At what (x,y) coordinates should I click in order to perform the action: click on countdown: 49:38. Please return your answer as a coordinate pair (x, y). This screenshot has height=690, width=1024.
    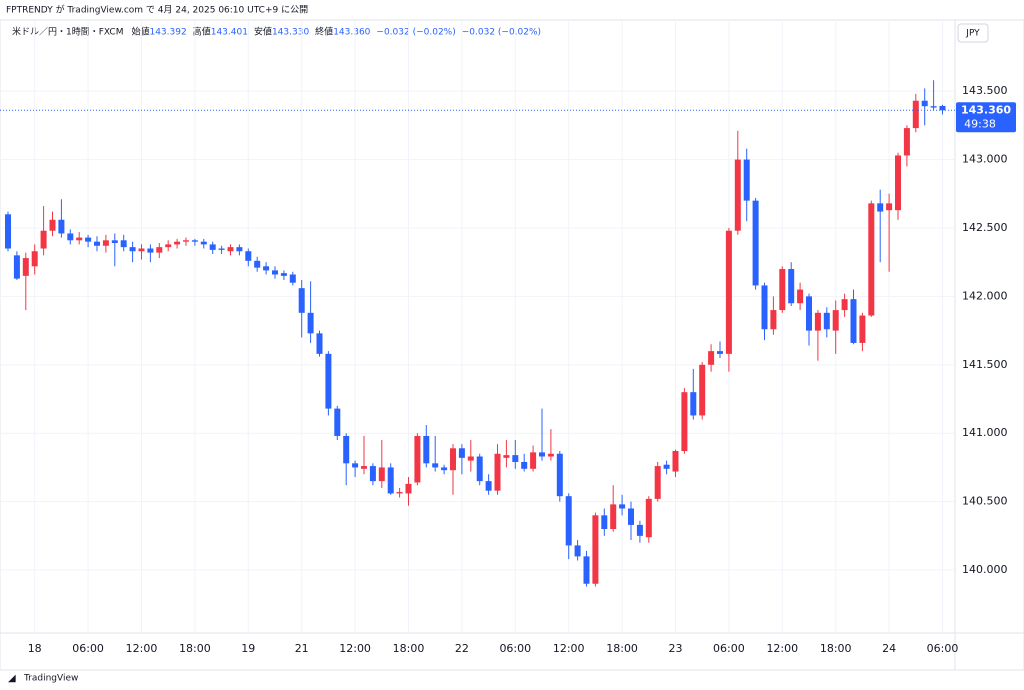
    Looking at the image, I should click on (980, 123).